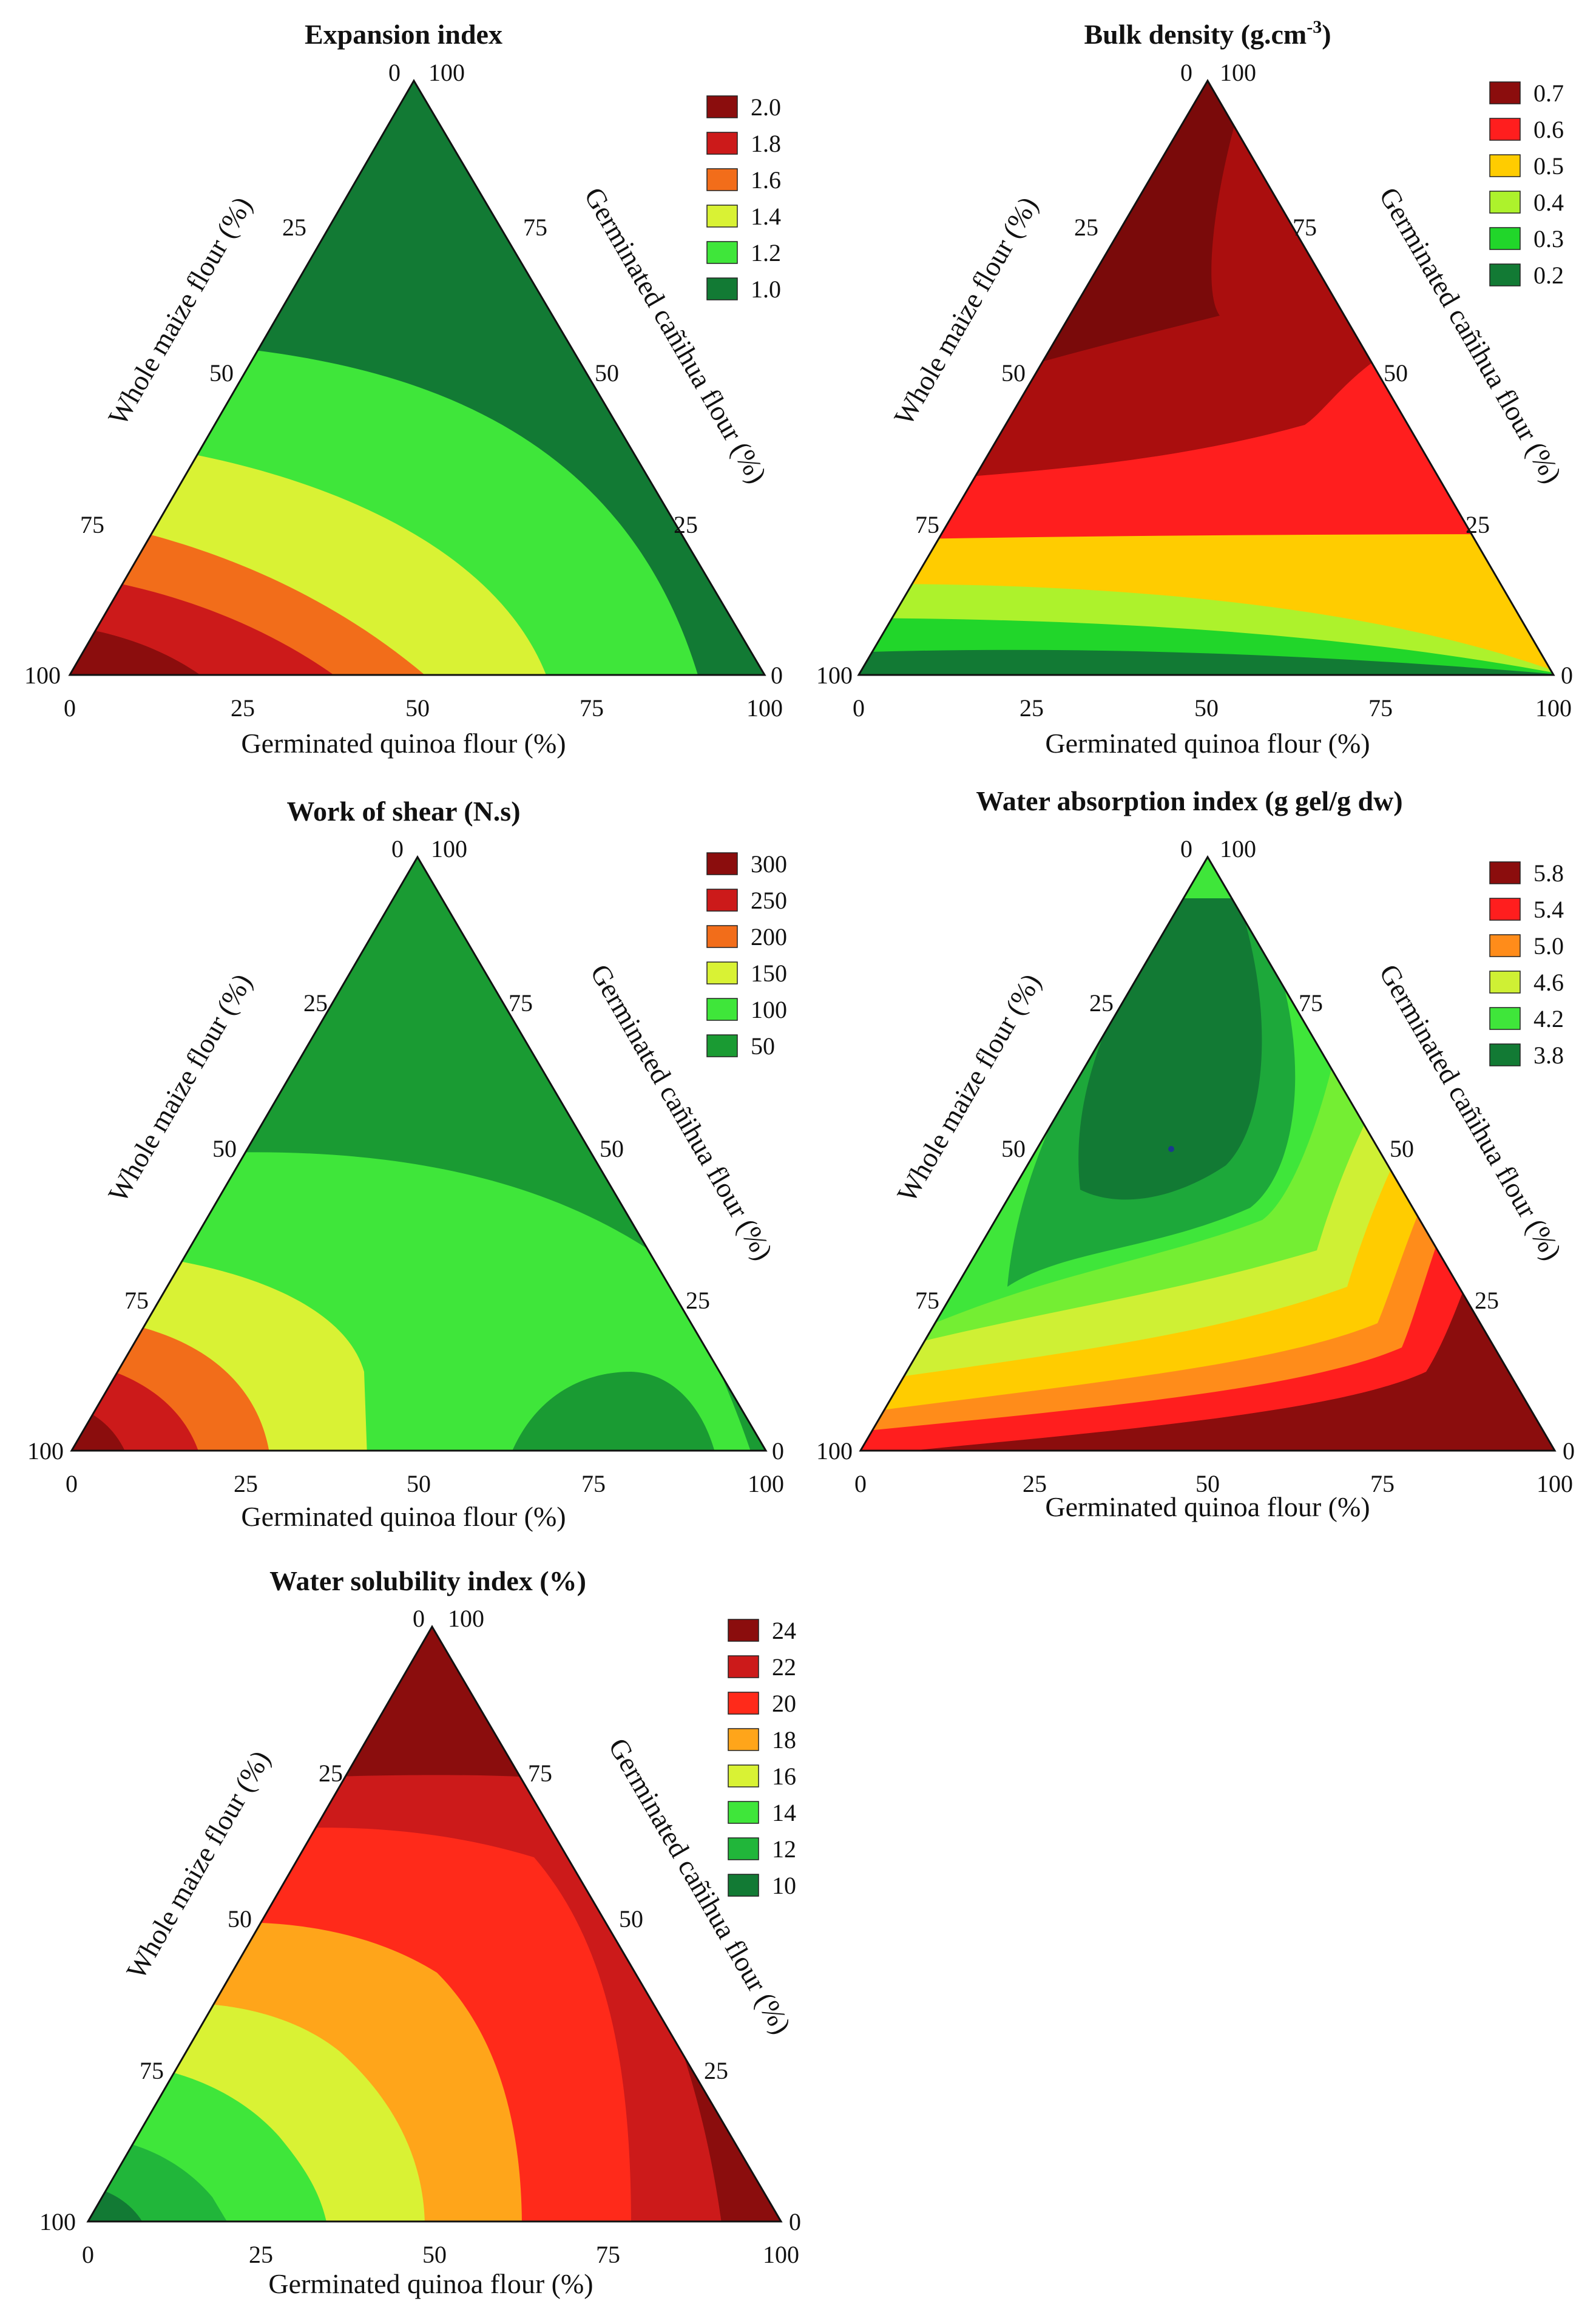 The height and width of the screenshot is (2301, 1596). Describe the element at coordinates (766, 252) in the screenshot. I see `legend-label: 1.2` at that location.